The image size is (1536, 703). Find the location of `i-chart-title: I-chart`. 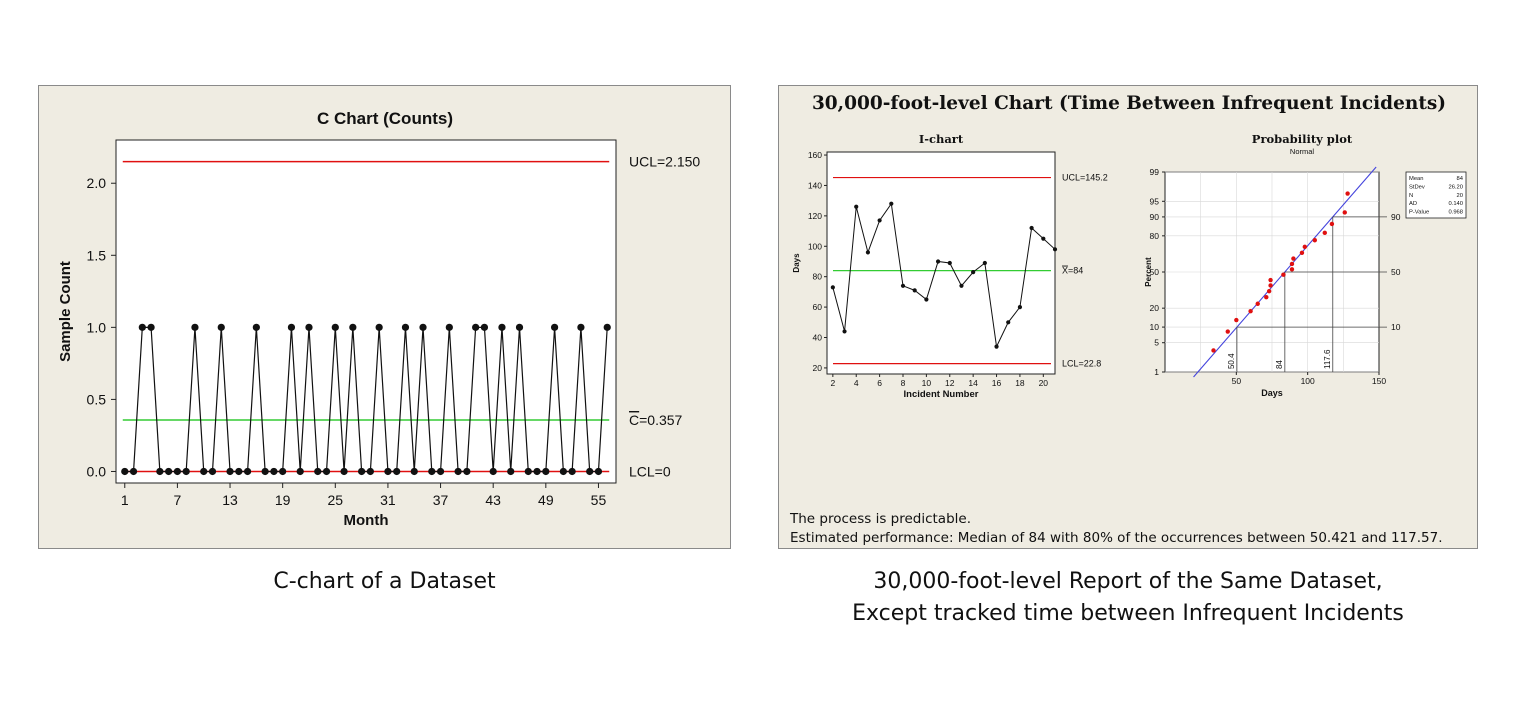

i-chart-title: I-chart is located at coordinates (941, 139).